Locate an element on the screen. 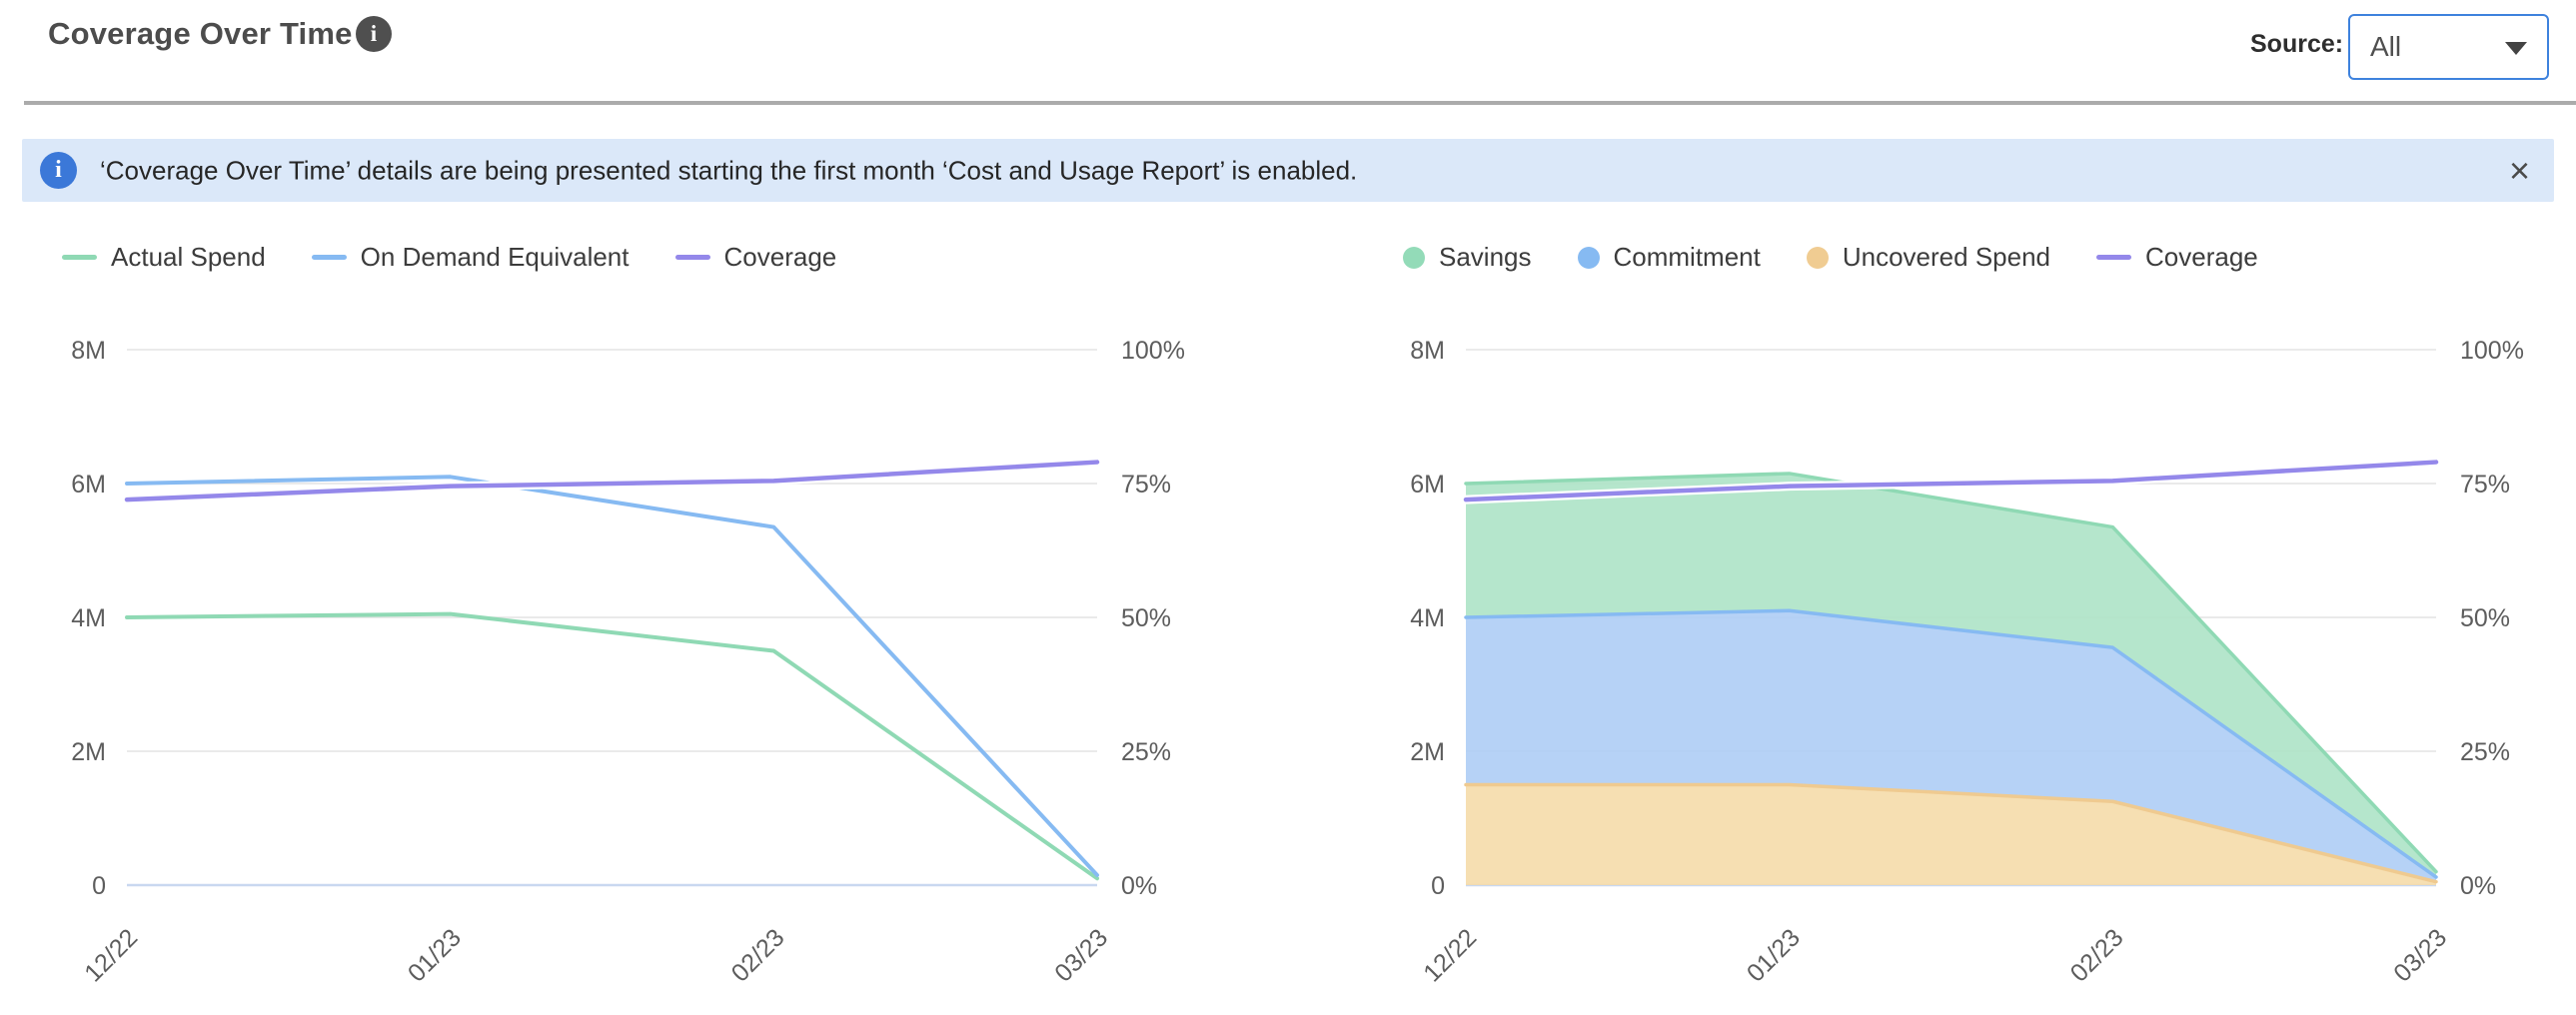  banner-info-icon: i is located at coordinates (58, 170).